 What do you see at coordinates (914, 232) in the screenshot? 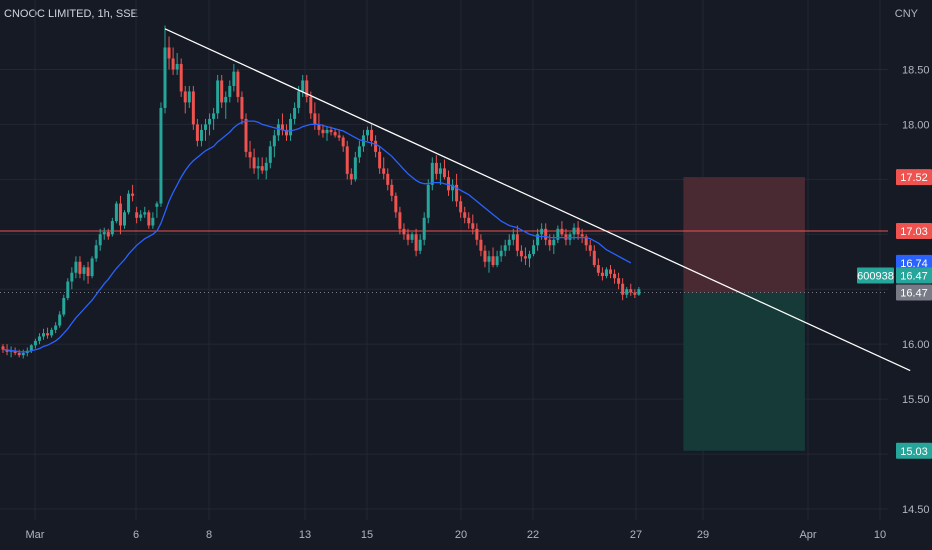
I see `price-tag-label: 17.03` at bounding box center [914, 232].